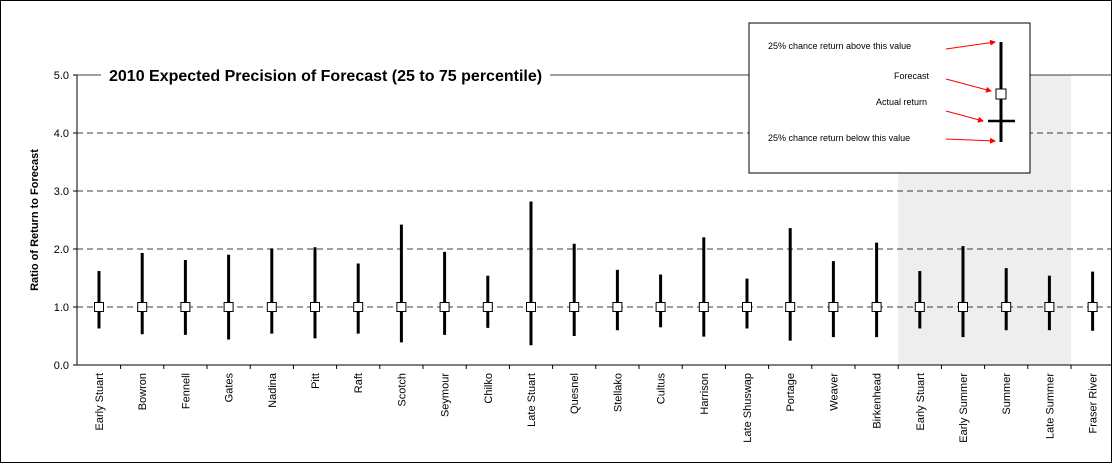 This screenshot has width=1112, height=464. What do you see at coordinates (834, 392) in the screenshot?
I see `category-label: Weaver` at bounding box center [834, 392].